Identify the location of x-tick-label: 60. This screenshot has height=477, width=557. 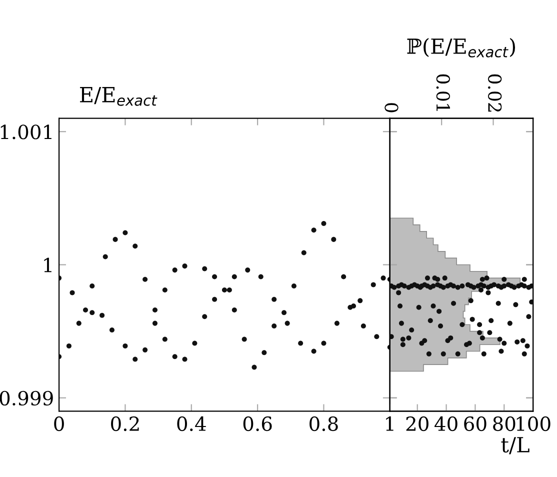
(475, 424).